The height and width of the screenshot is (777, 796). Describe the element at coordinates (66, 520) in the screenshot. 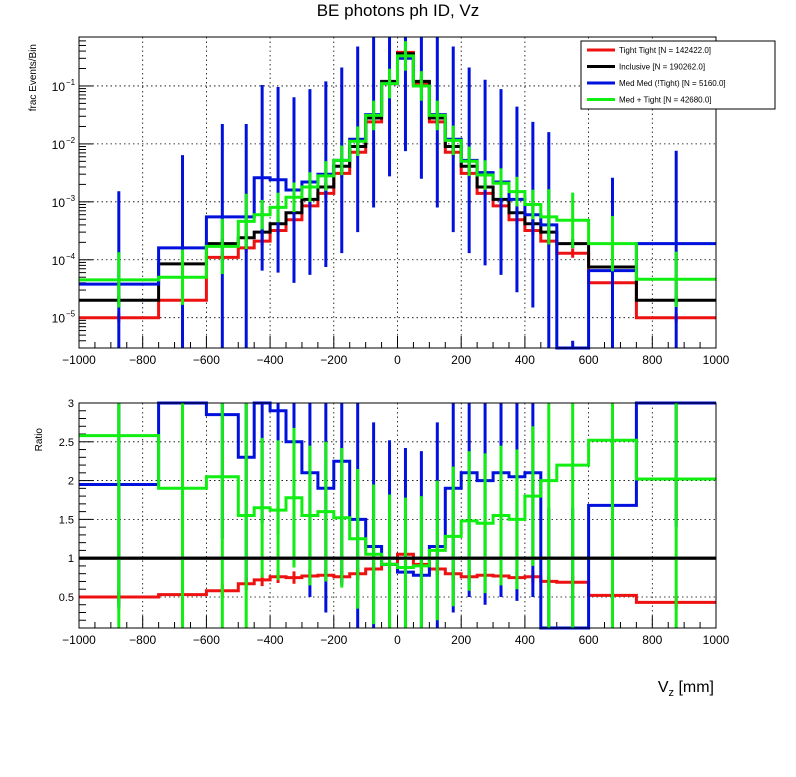

I see `y-tick-label: 1.5` at that location.